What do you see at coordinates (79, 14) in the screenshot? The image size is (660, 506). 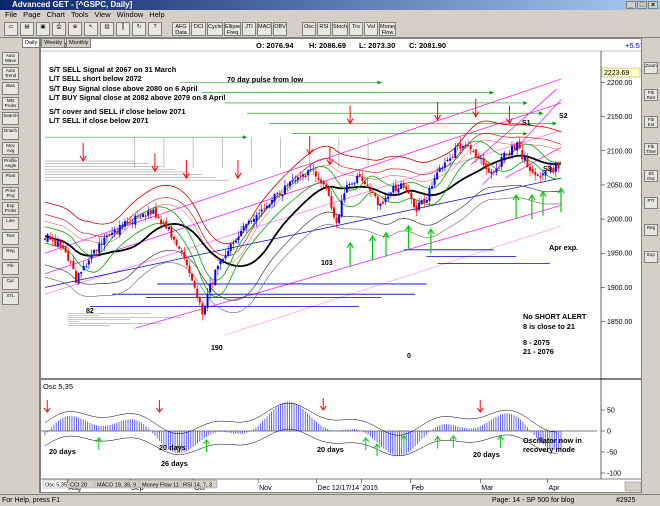 I see `menu-tools: Tools` at bounding box center [79, 14].